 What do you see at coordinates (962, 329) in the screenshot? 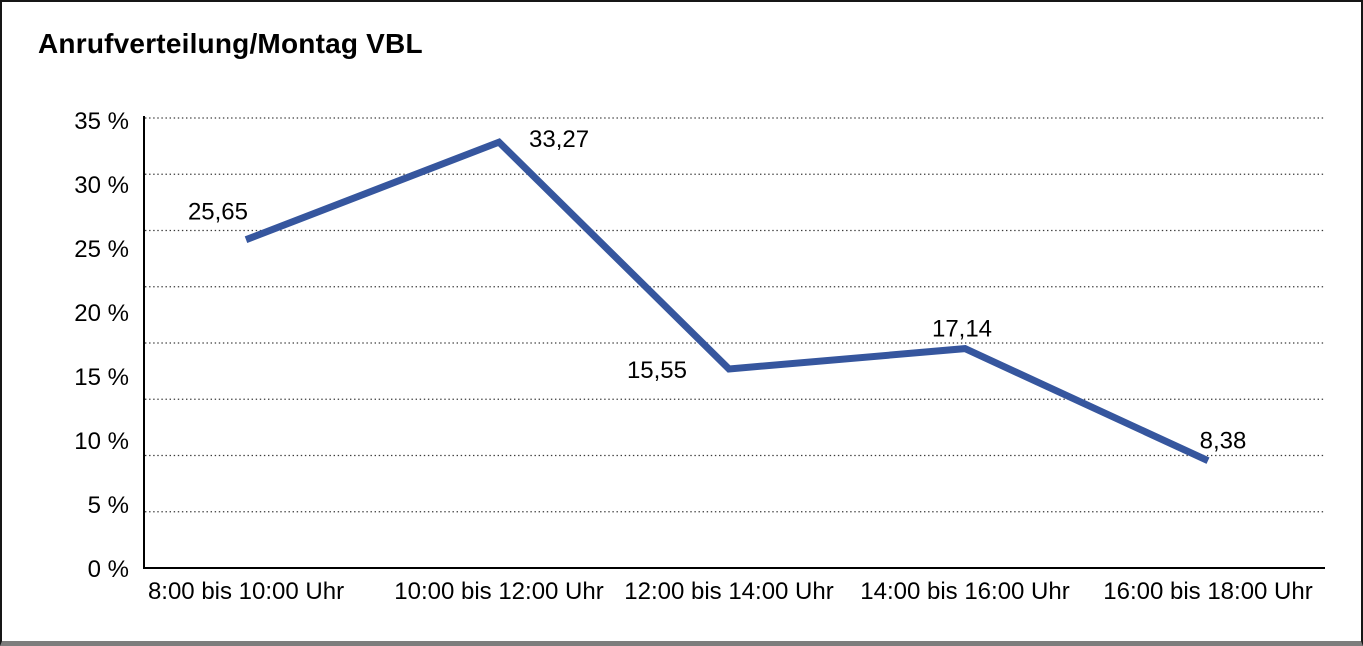
I see `data-point-value-label: 17,14` at bounding box center [962, 329].